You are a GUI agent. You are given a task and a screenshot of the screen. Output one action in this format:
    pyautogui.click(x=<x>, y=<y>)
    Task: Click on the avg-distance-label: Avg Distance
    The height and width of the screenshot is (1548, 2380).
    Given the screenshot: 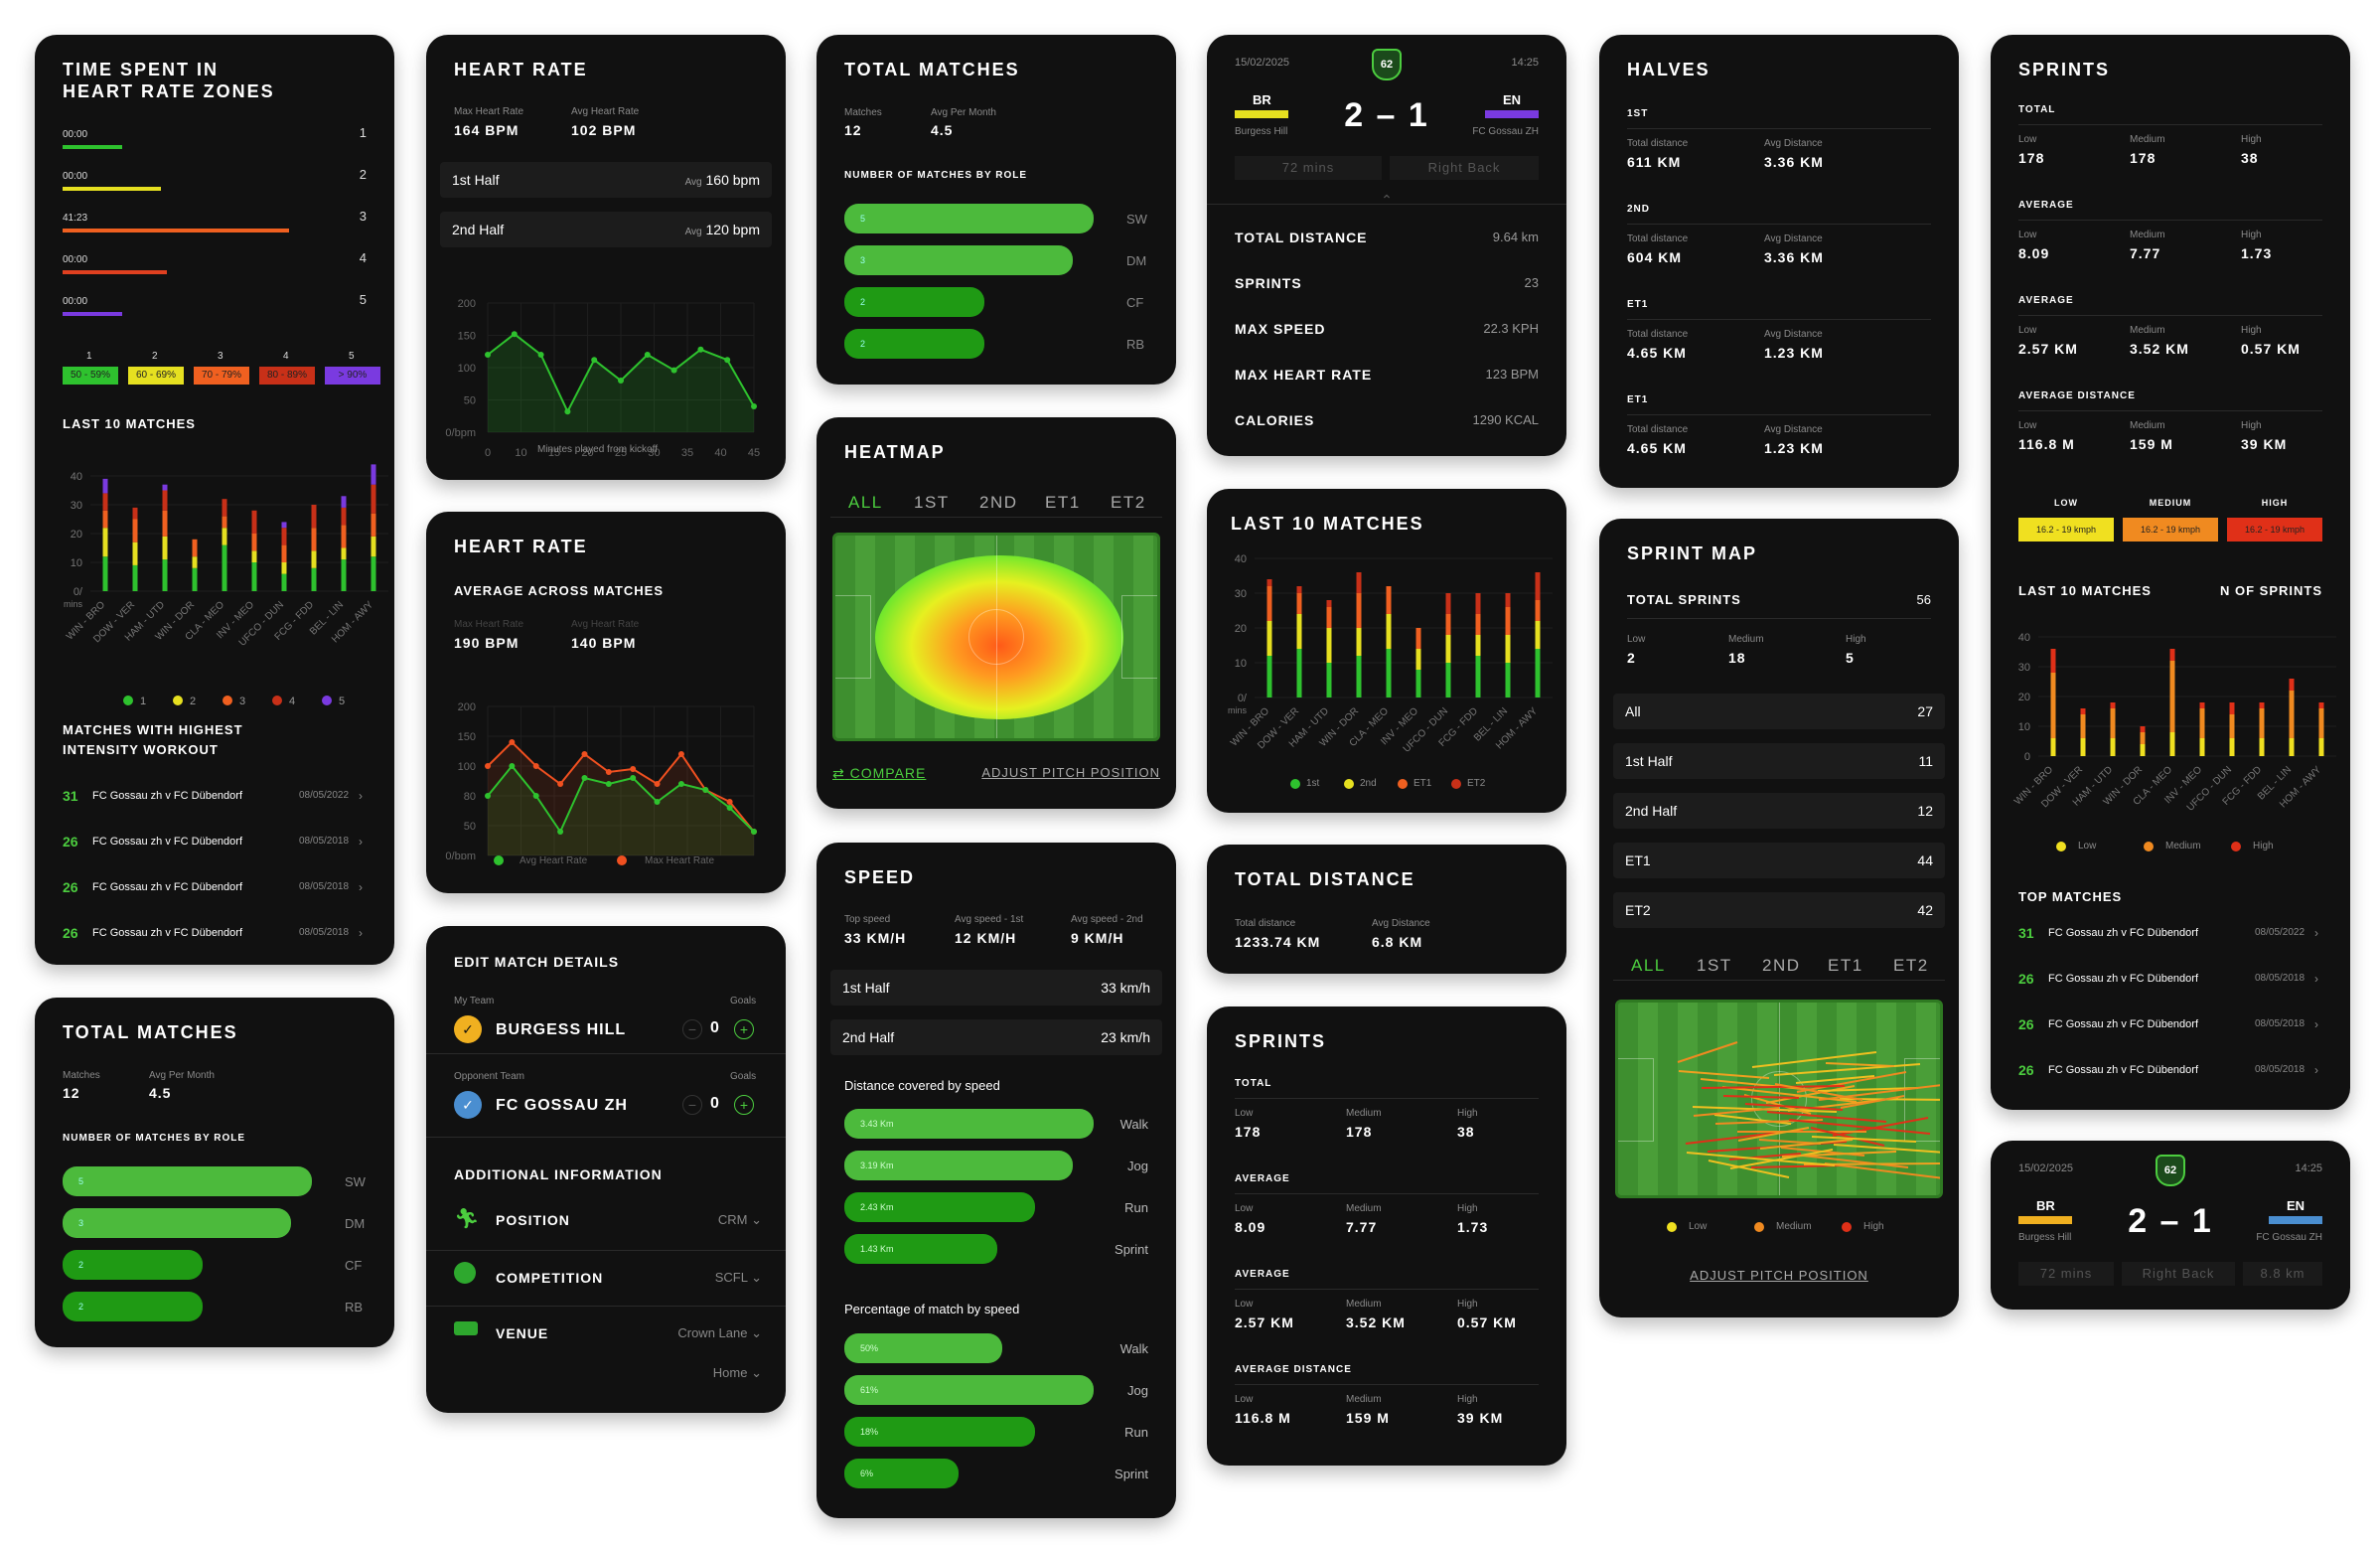 What is the action you would take?
    pyautogui.click(x=1793, y=238)
    